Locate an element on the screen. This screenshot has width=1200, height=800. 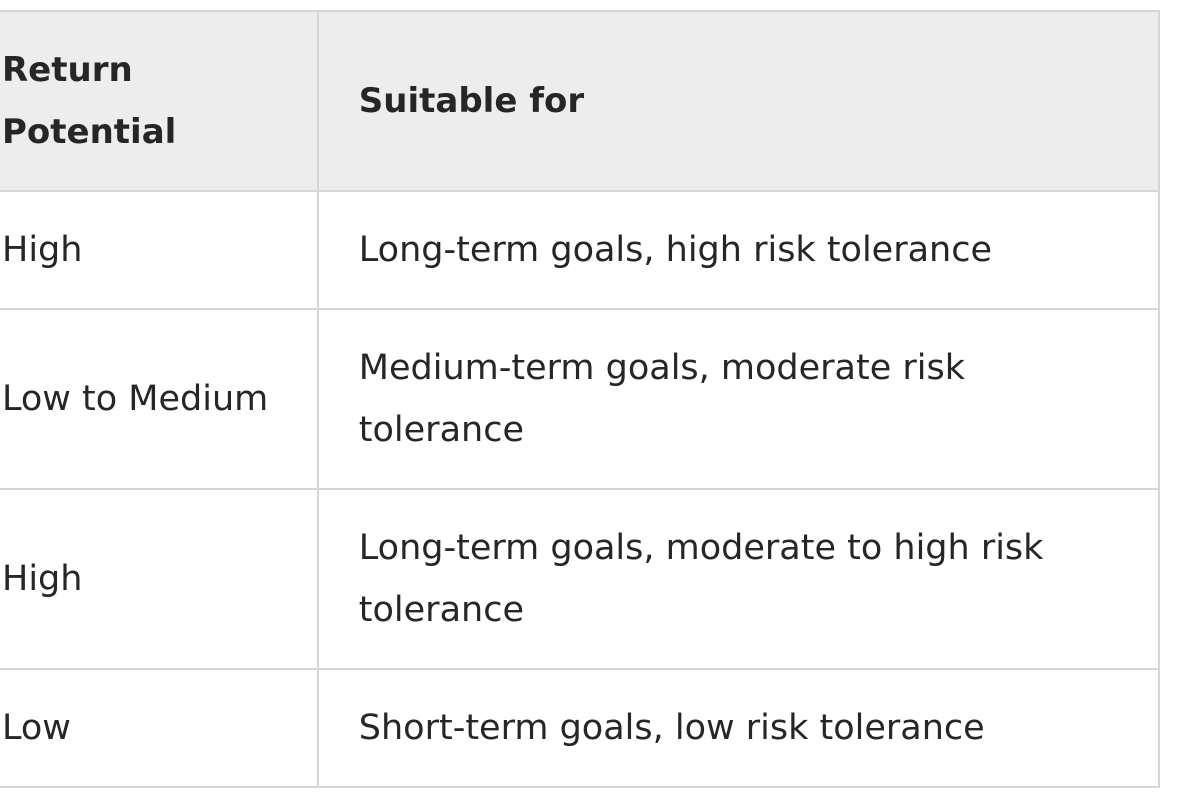
table-row: Low Short-term goals, low risk tolerance is located at coordinates (580, 728).